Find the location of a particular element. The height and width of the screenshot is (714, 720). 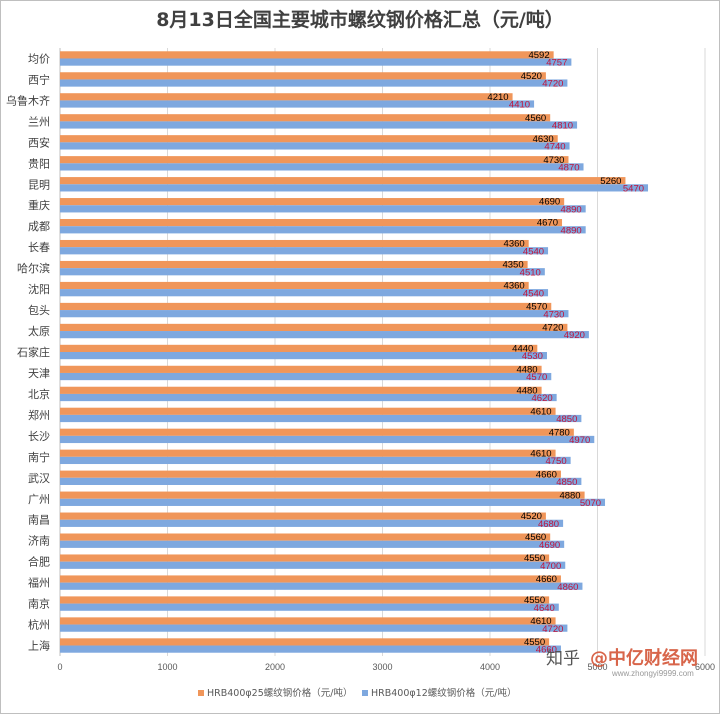

data-label-series-2: 4700 is located at coordinates (550, 566).